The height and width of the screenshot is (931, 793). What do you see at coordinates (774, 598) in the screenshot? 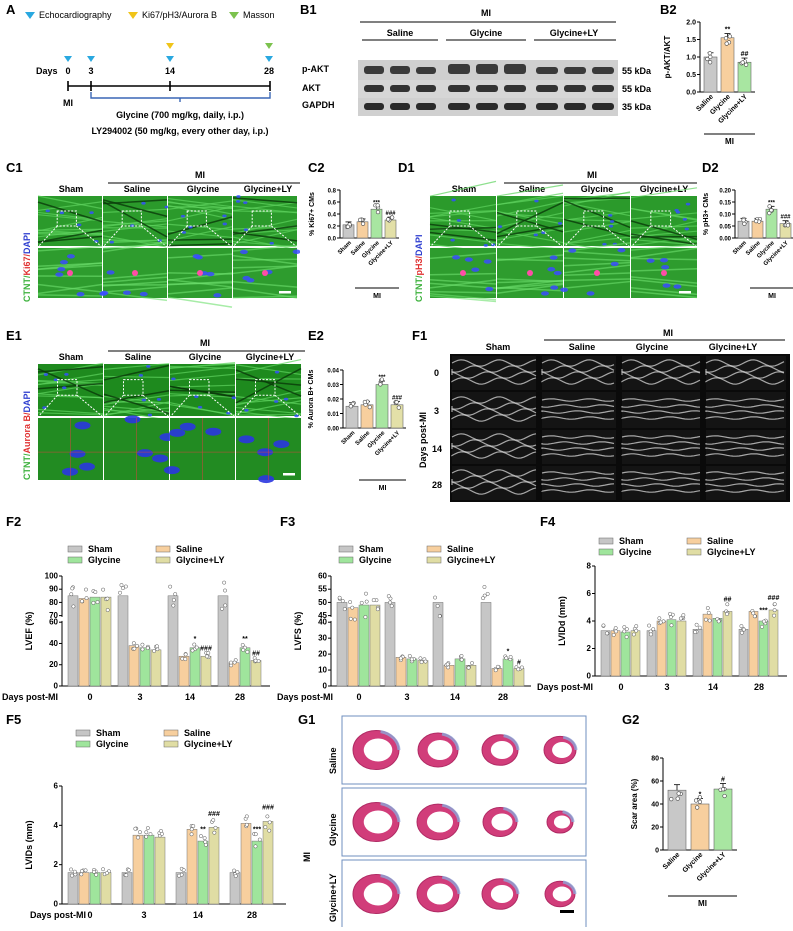
I see `significance-label: ###` at bounding box center [774, 598].